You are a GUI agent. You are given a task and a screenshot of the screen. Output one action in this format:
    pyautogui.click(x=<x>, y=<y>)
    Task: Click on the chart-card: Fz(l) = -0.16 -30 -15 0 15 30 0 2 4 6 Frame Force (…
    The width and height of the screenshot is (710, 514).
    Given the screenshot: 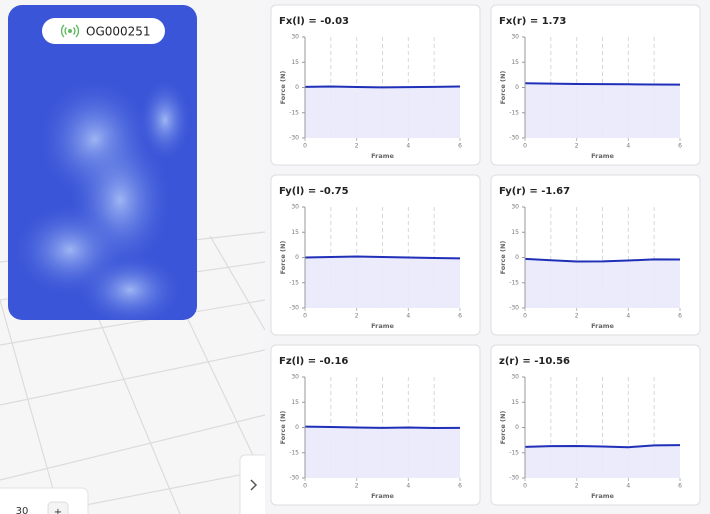 What is the action you would take?
    pyautogui.click(x=375, y=425)
    